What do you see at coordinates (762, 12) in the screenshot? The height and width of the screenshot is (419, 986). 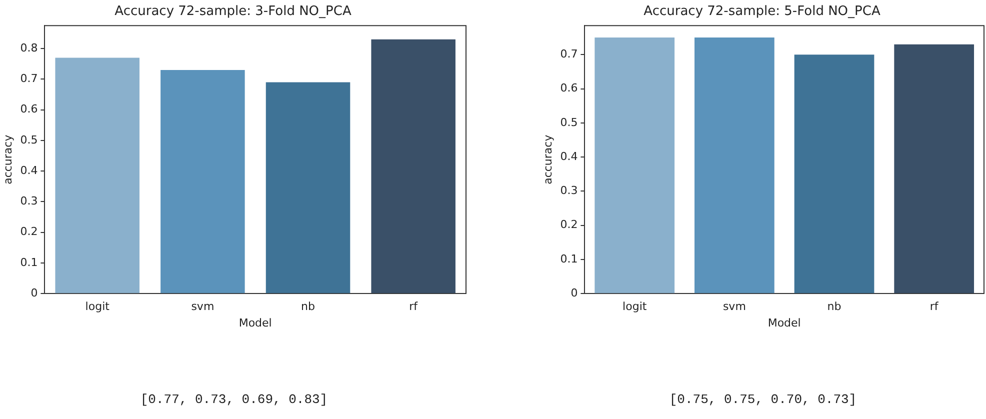 I see `chart-title: Accuracy 72-sample: 5-Fold NO_PCA` at bounding box center [762, 12].